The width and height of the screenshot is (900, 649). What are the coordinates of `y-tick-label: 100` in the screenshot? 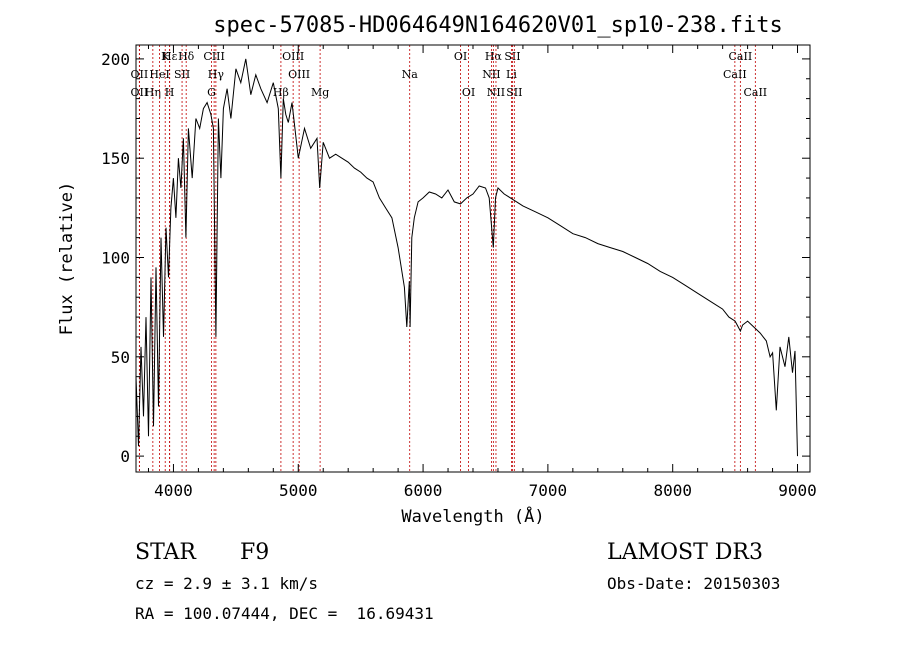 It's located at (115, 258).